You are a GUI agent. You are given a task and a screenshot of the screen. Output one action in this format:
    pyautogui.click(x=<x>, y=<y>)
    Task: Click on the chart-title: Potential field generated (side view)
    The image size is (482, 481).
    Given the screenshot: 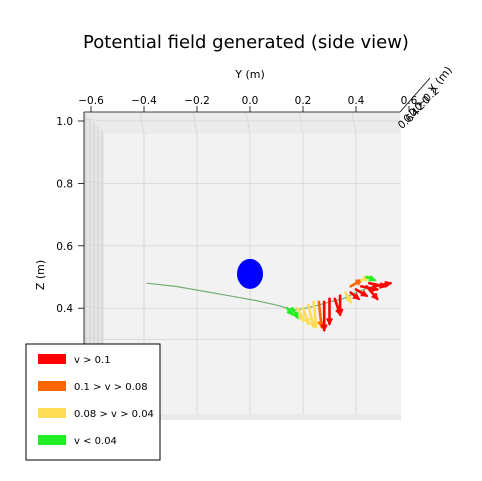 What is the action you would take?
    pyautogui.click(x=246, y=42)
    